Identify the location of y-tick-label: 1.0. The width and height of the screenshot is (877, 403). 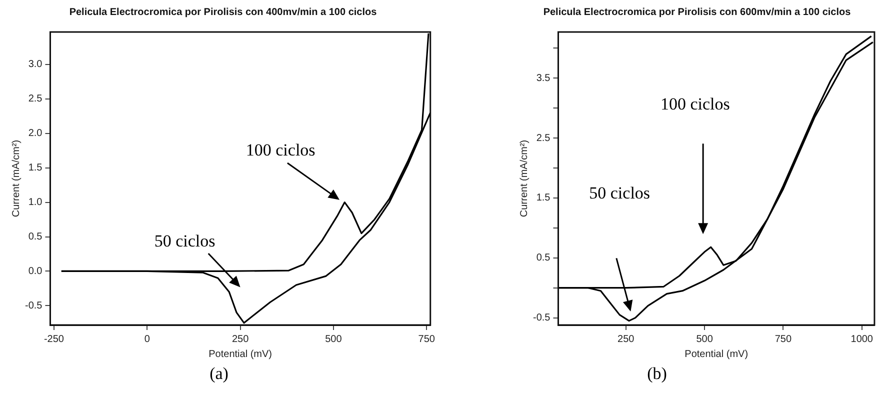
(35, 202).